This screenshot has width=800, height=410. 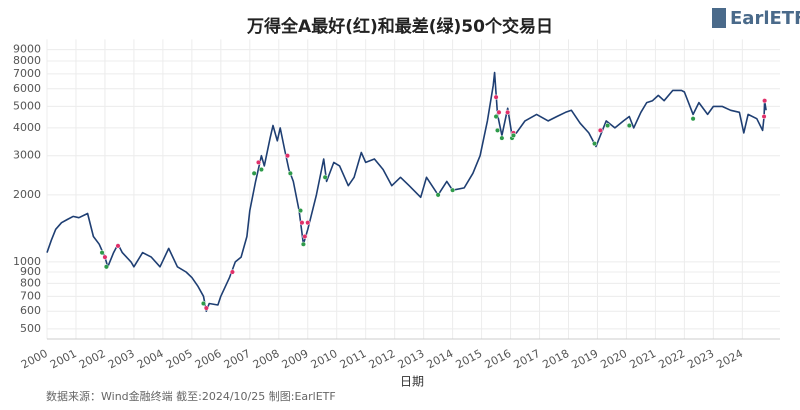 What do you see at coordinates (30, 328) in the screenshot?
I see `y-tick-label: 500` at bounding box center [30, 328].